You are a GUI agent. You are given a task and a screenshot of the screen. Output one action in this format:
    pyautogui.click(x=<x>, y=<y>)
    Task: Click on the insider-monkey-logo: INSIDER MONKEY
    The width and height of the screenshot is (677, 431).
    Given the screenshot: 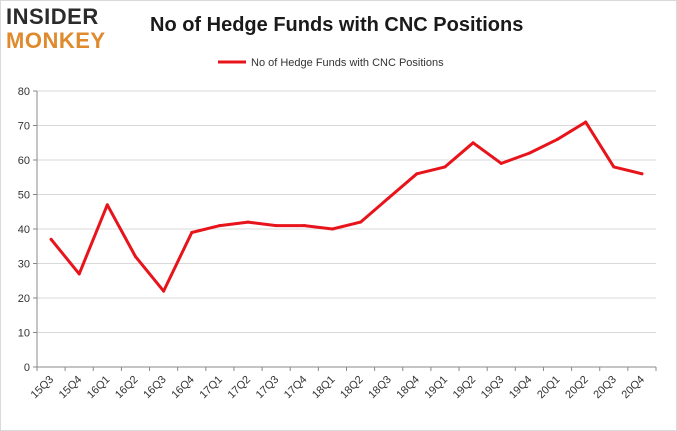 What is the action you would take?
    pyautogui.click(x=66, y=29)
    